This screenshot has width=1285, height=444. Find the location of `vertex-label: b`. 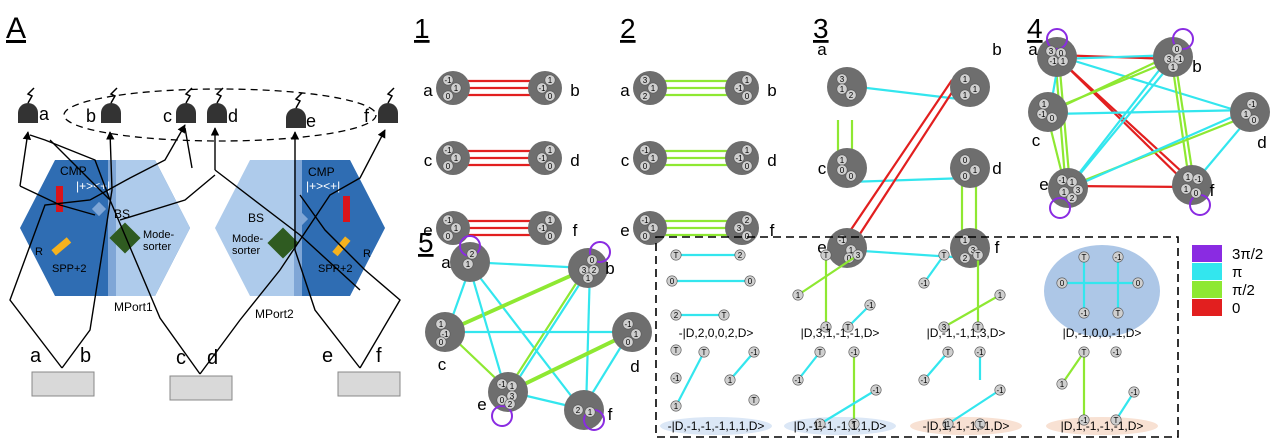

vertex-label: b is located at coordinates (771, 90).